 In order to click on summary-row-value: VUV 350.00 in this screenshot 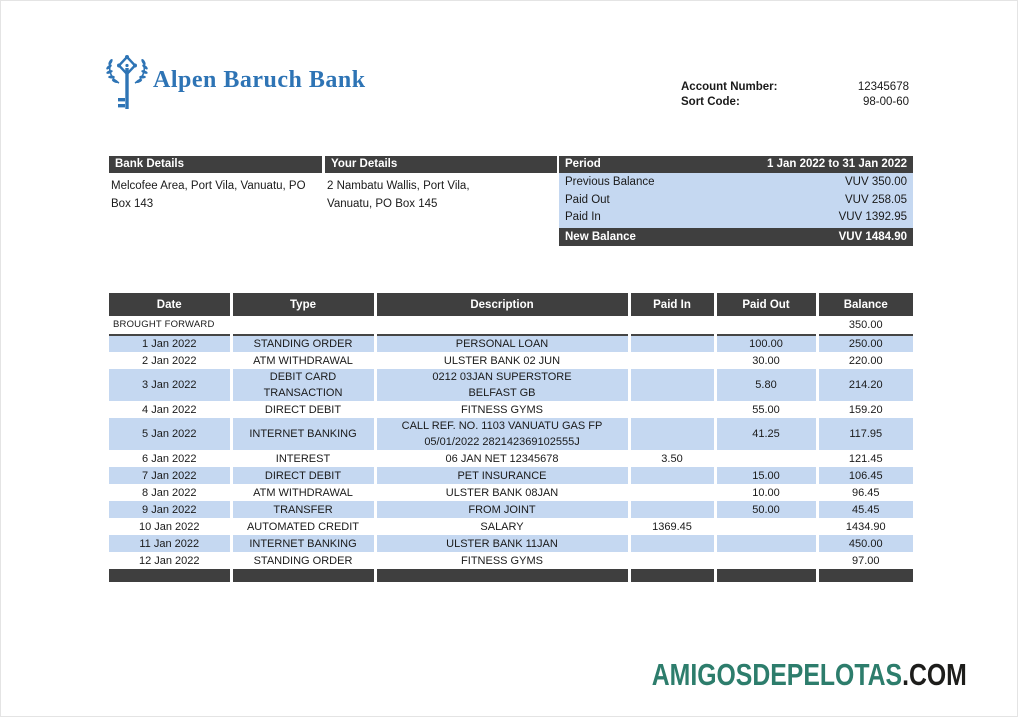, I will do `click(875, 182)`.